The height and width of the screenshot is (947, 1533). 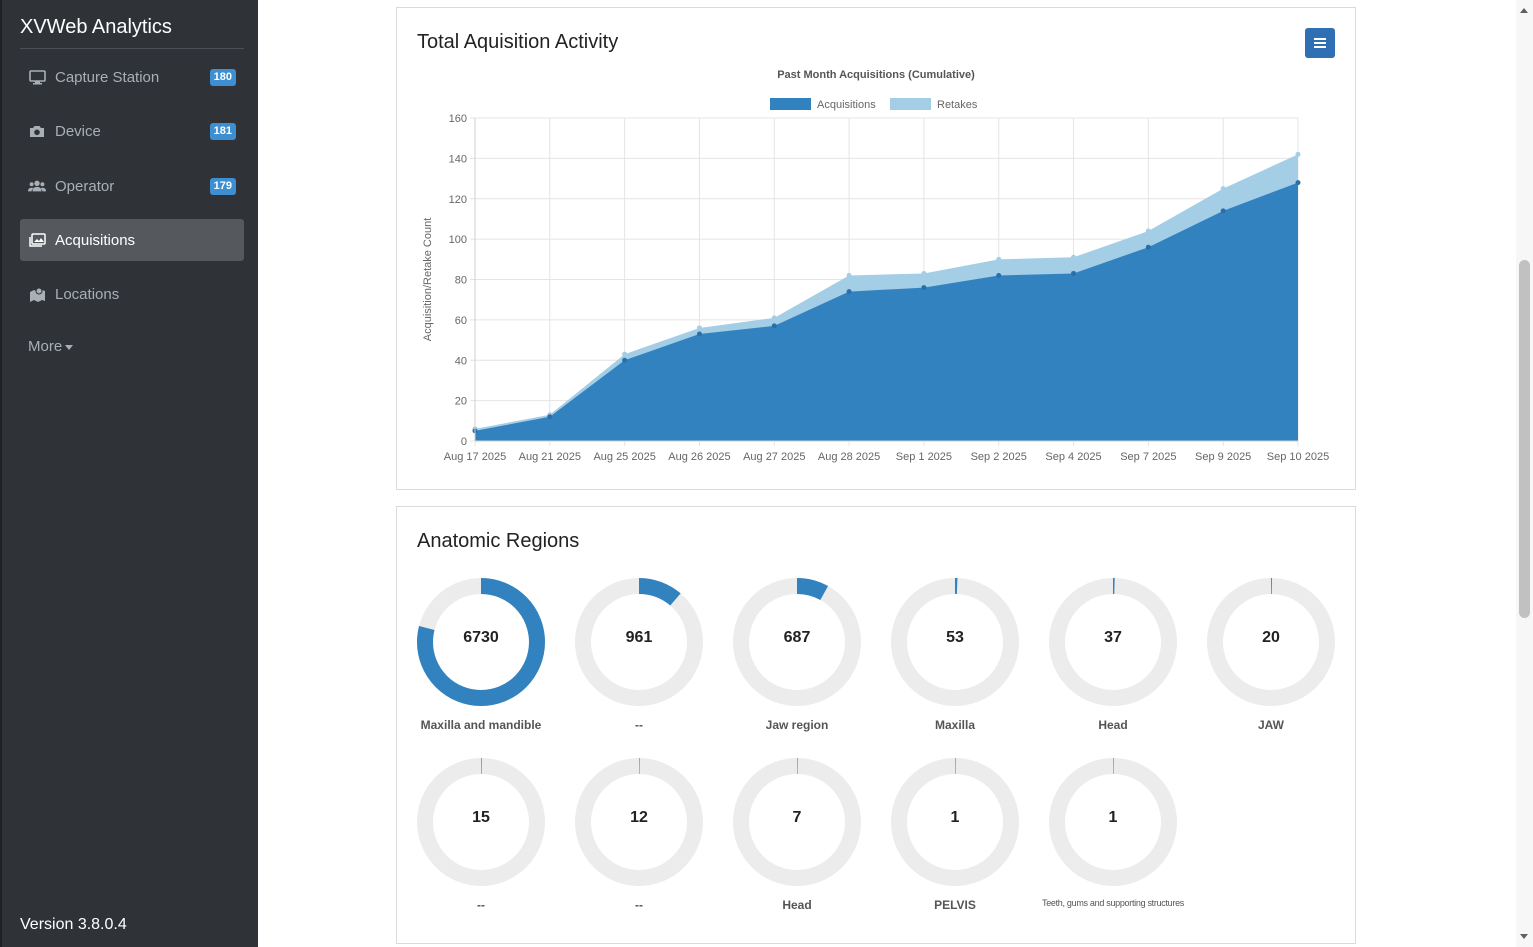 I want to click on monitor-icon, so click(x=37, y=77).